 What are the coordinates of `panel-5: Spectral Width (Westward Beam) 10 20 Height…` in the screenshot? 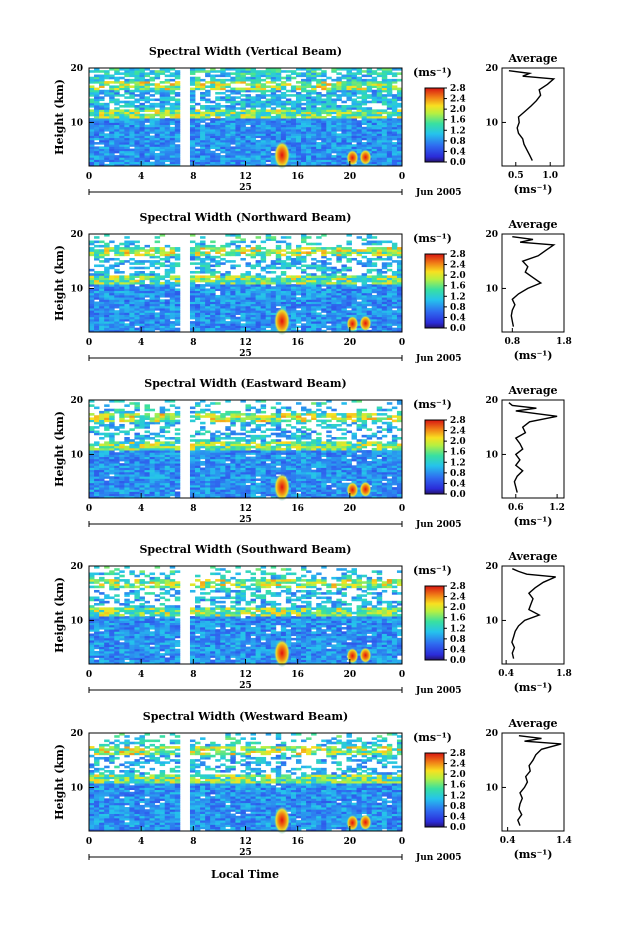 It's located at (312, 786).